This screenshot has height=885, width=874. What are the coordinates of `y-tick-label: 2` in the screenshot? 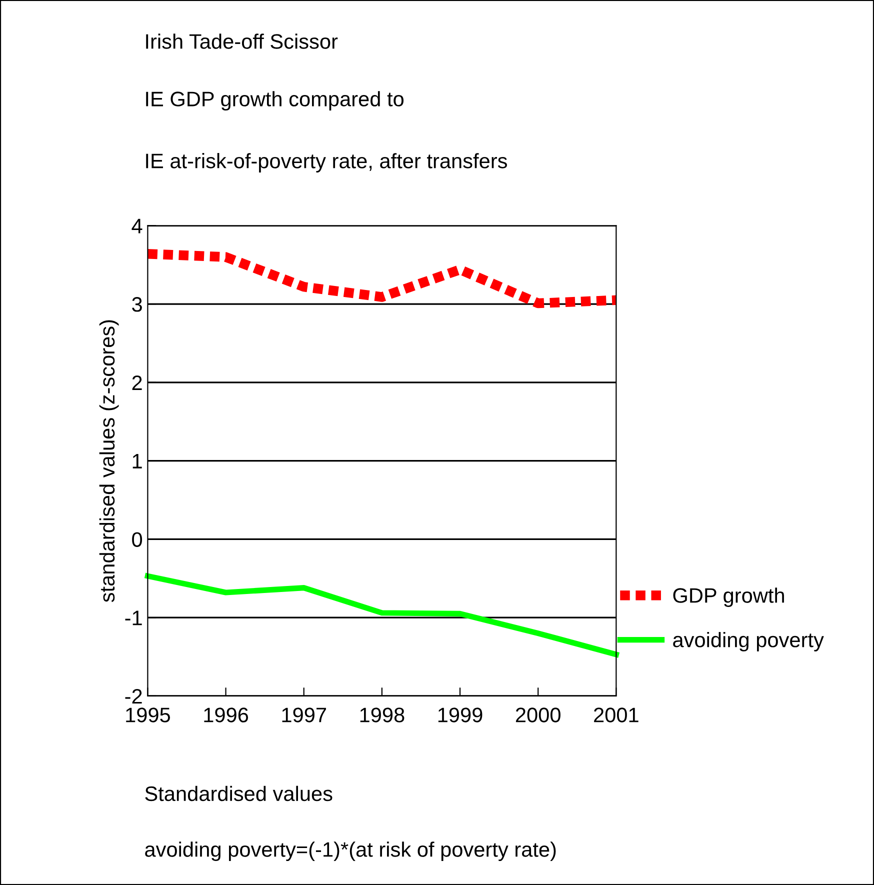 It's located at (137, 382).